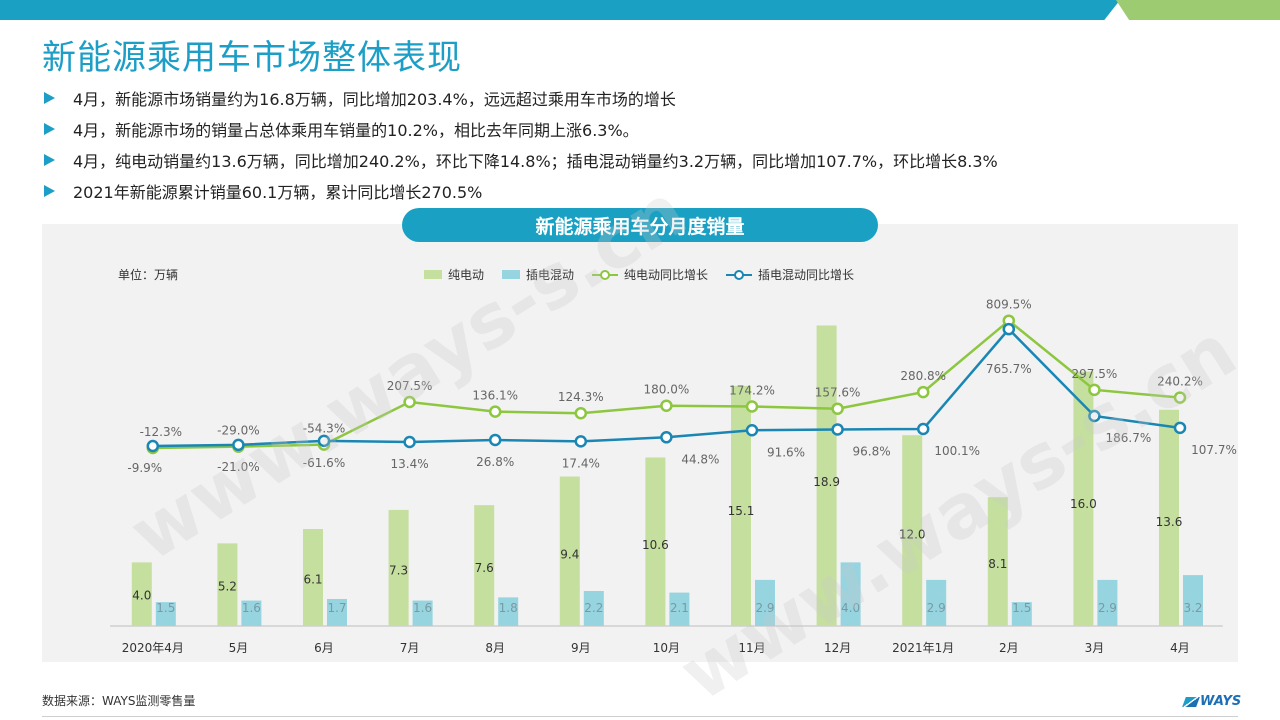 This screenshot has height=720, width=1280. I want to click on point-label-bev-yoy: 124.3%, so click(581, 397).